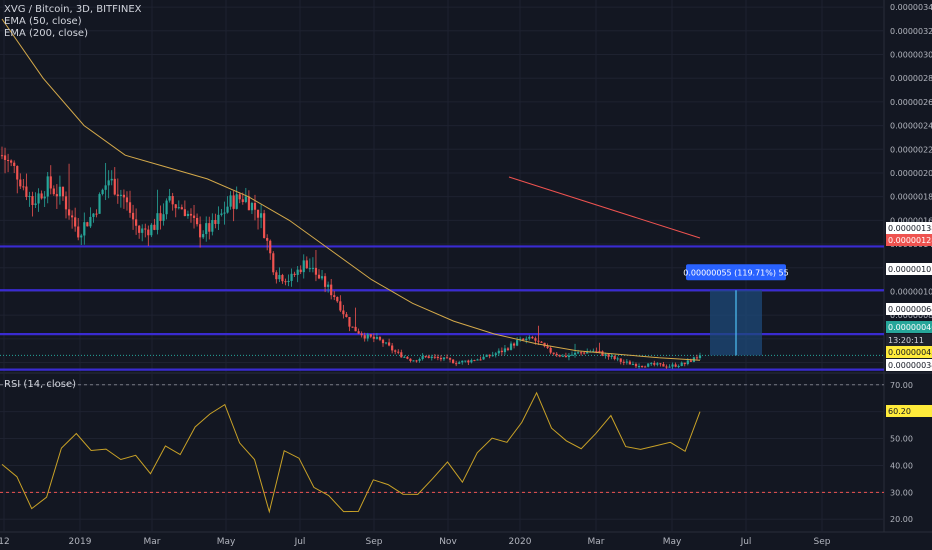  Describe the element at coordinates (46, 33) in the screenshot. I see `ema200-legend: EMA (200, close)` at that location.